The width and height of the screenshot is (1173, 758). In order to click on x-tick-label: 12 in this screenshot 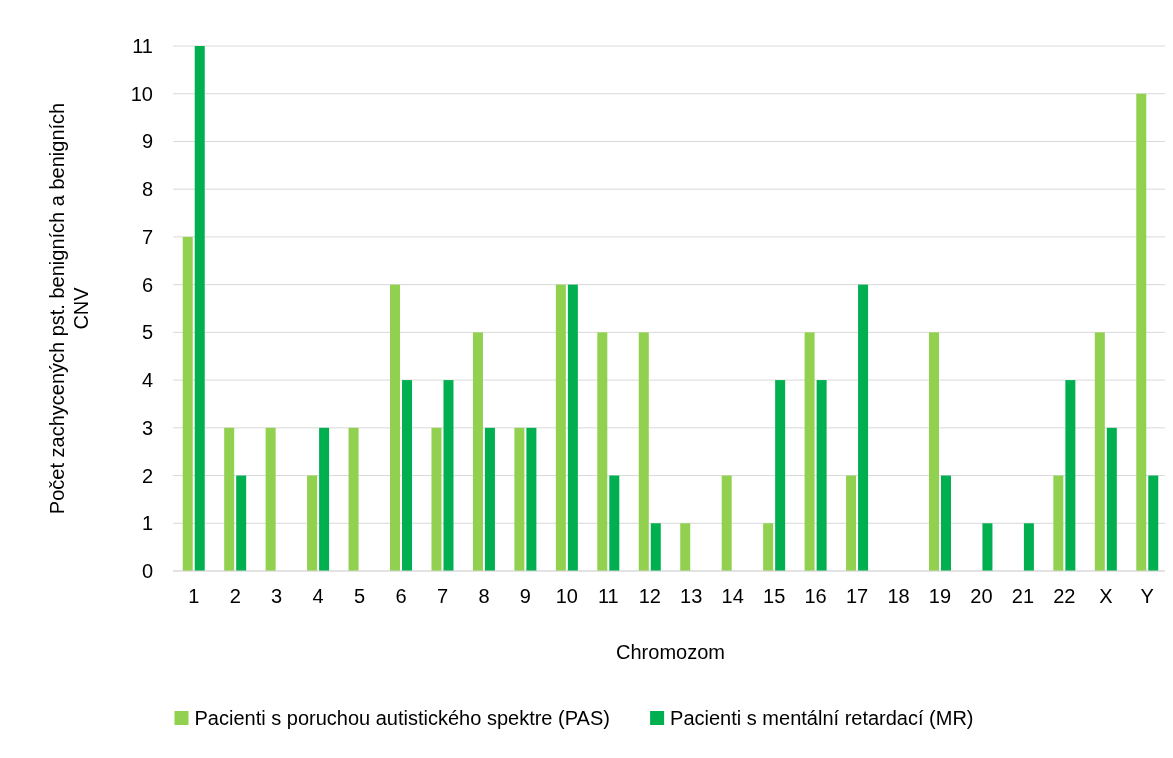, I will do `click(649, 596)`.